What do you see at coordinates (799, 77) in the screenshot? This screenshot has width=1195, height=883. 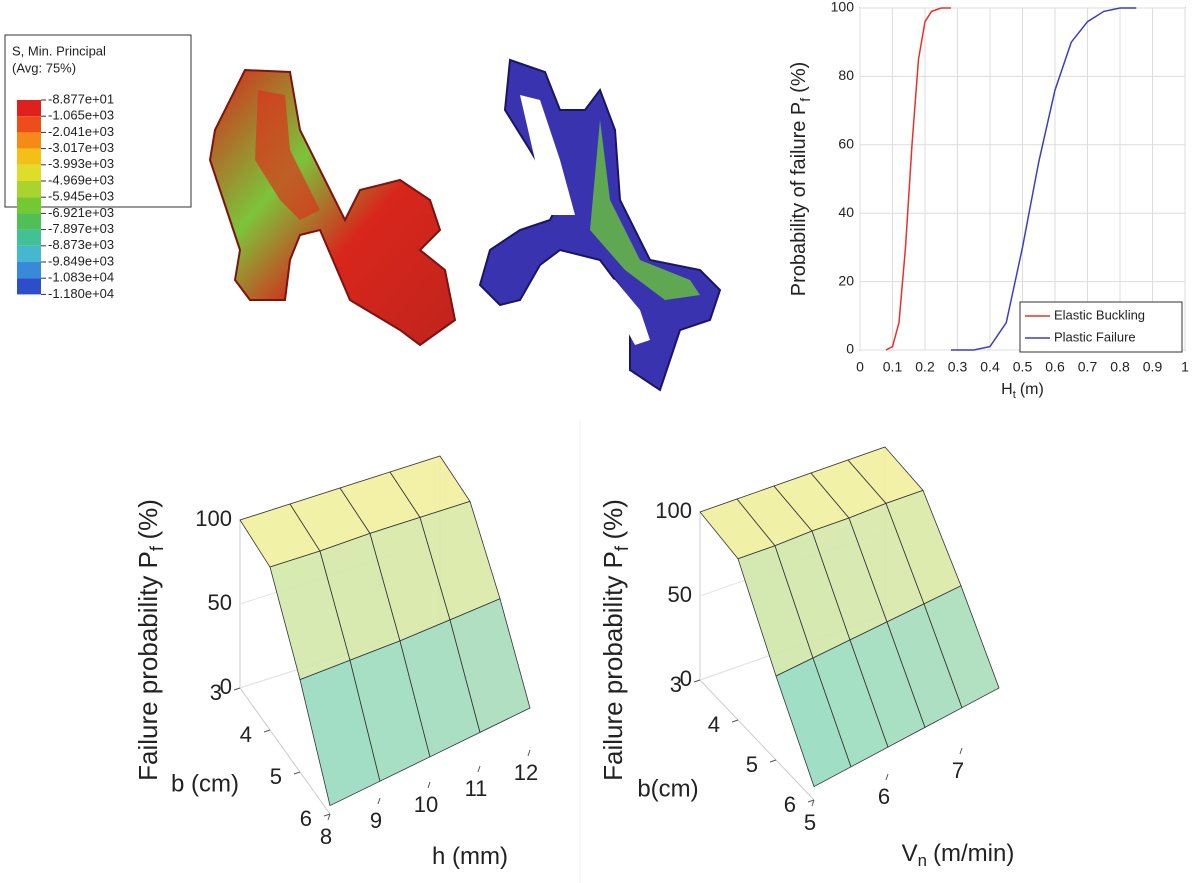 I see `ylabel-unit: (%)` at bounding box center [799, 77].